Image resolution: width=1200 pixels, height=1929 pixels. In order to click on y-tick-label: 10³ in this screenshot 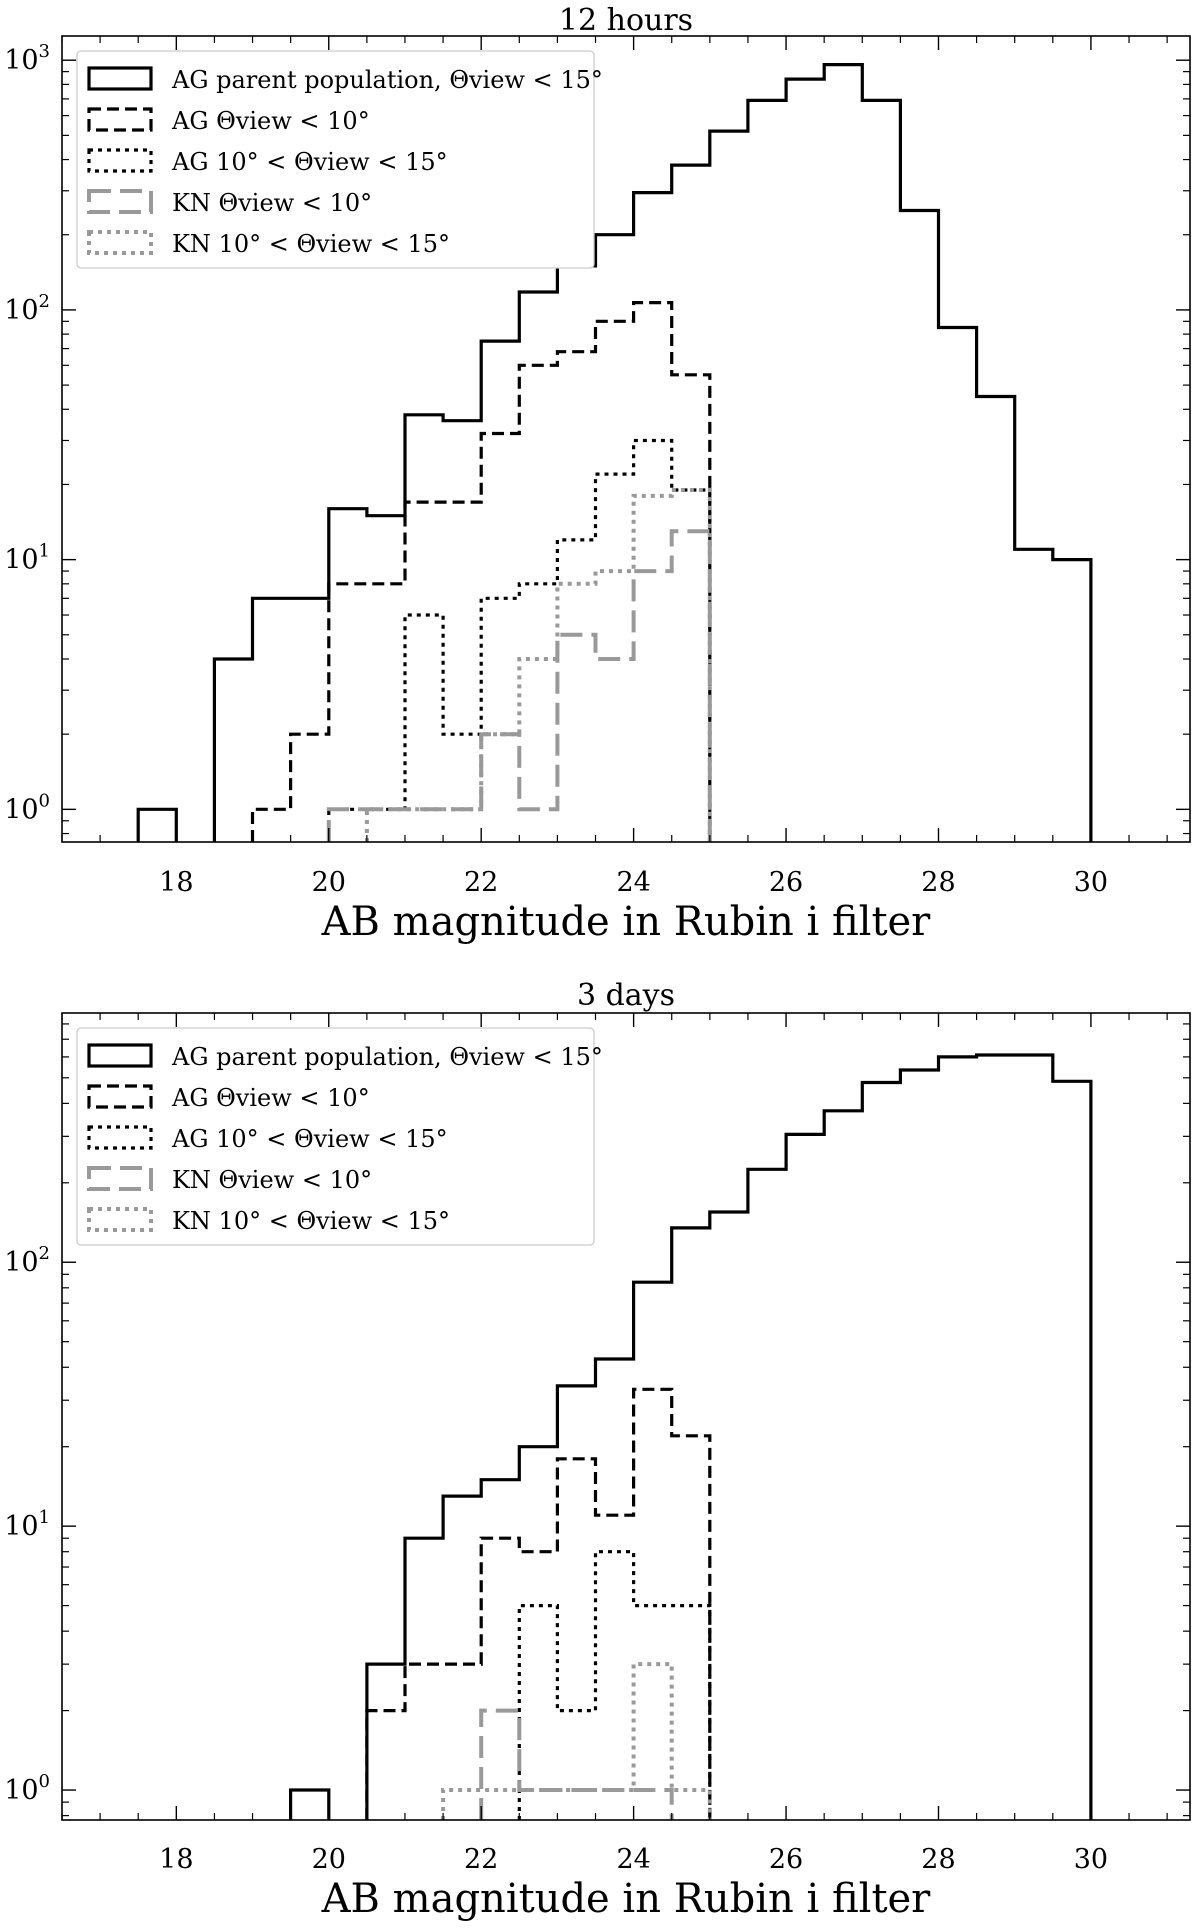, I will do `click(27, 58)`.